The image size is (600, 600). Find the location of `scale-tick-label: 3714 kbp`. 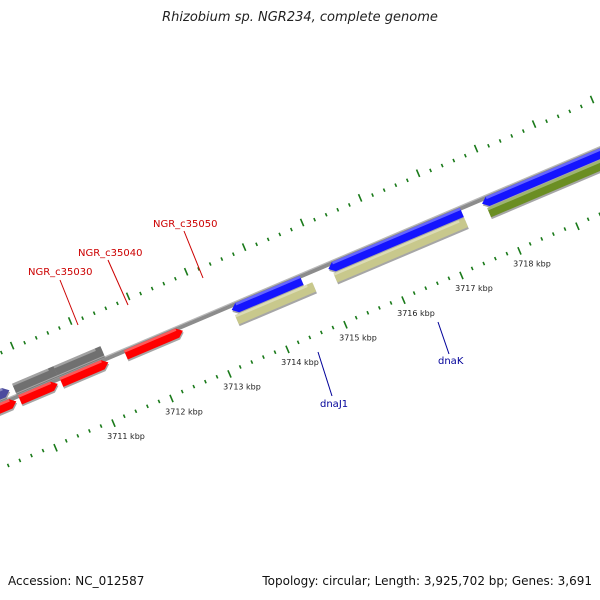

scale-tick-label: 3714 kbp is located at coordinates (300, 362).